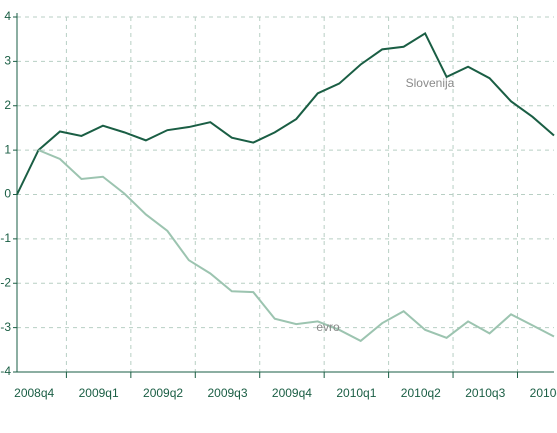 The height and width of the screenshot is (433, 557). I want to click on y-tick-label: 1, so click(7, 149).